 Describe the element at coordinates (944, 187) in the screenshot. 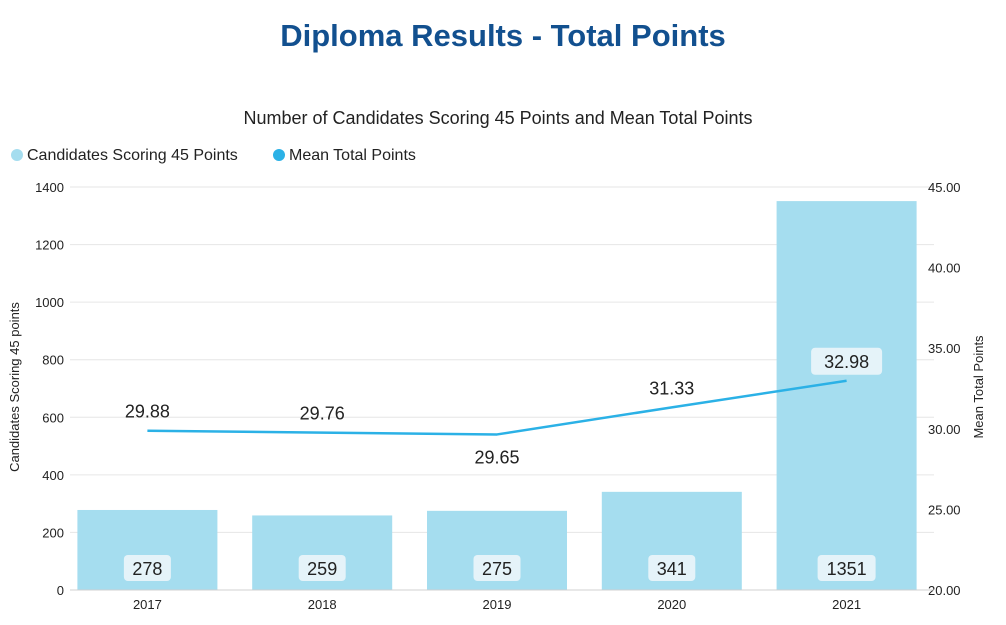

I see `y-tick-label-right: 45.00` at that location.